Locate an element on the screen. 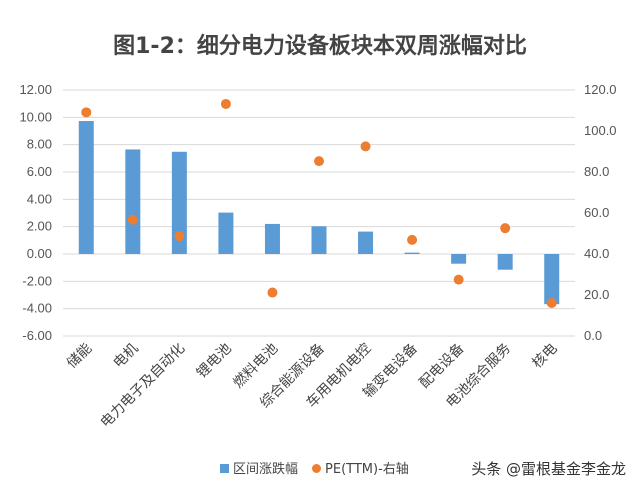 This screenshot has height=494, width=640. y-tick-label: -2.00 is located at coordinates (37, 280).